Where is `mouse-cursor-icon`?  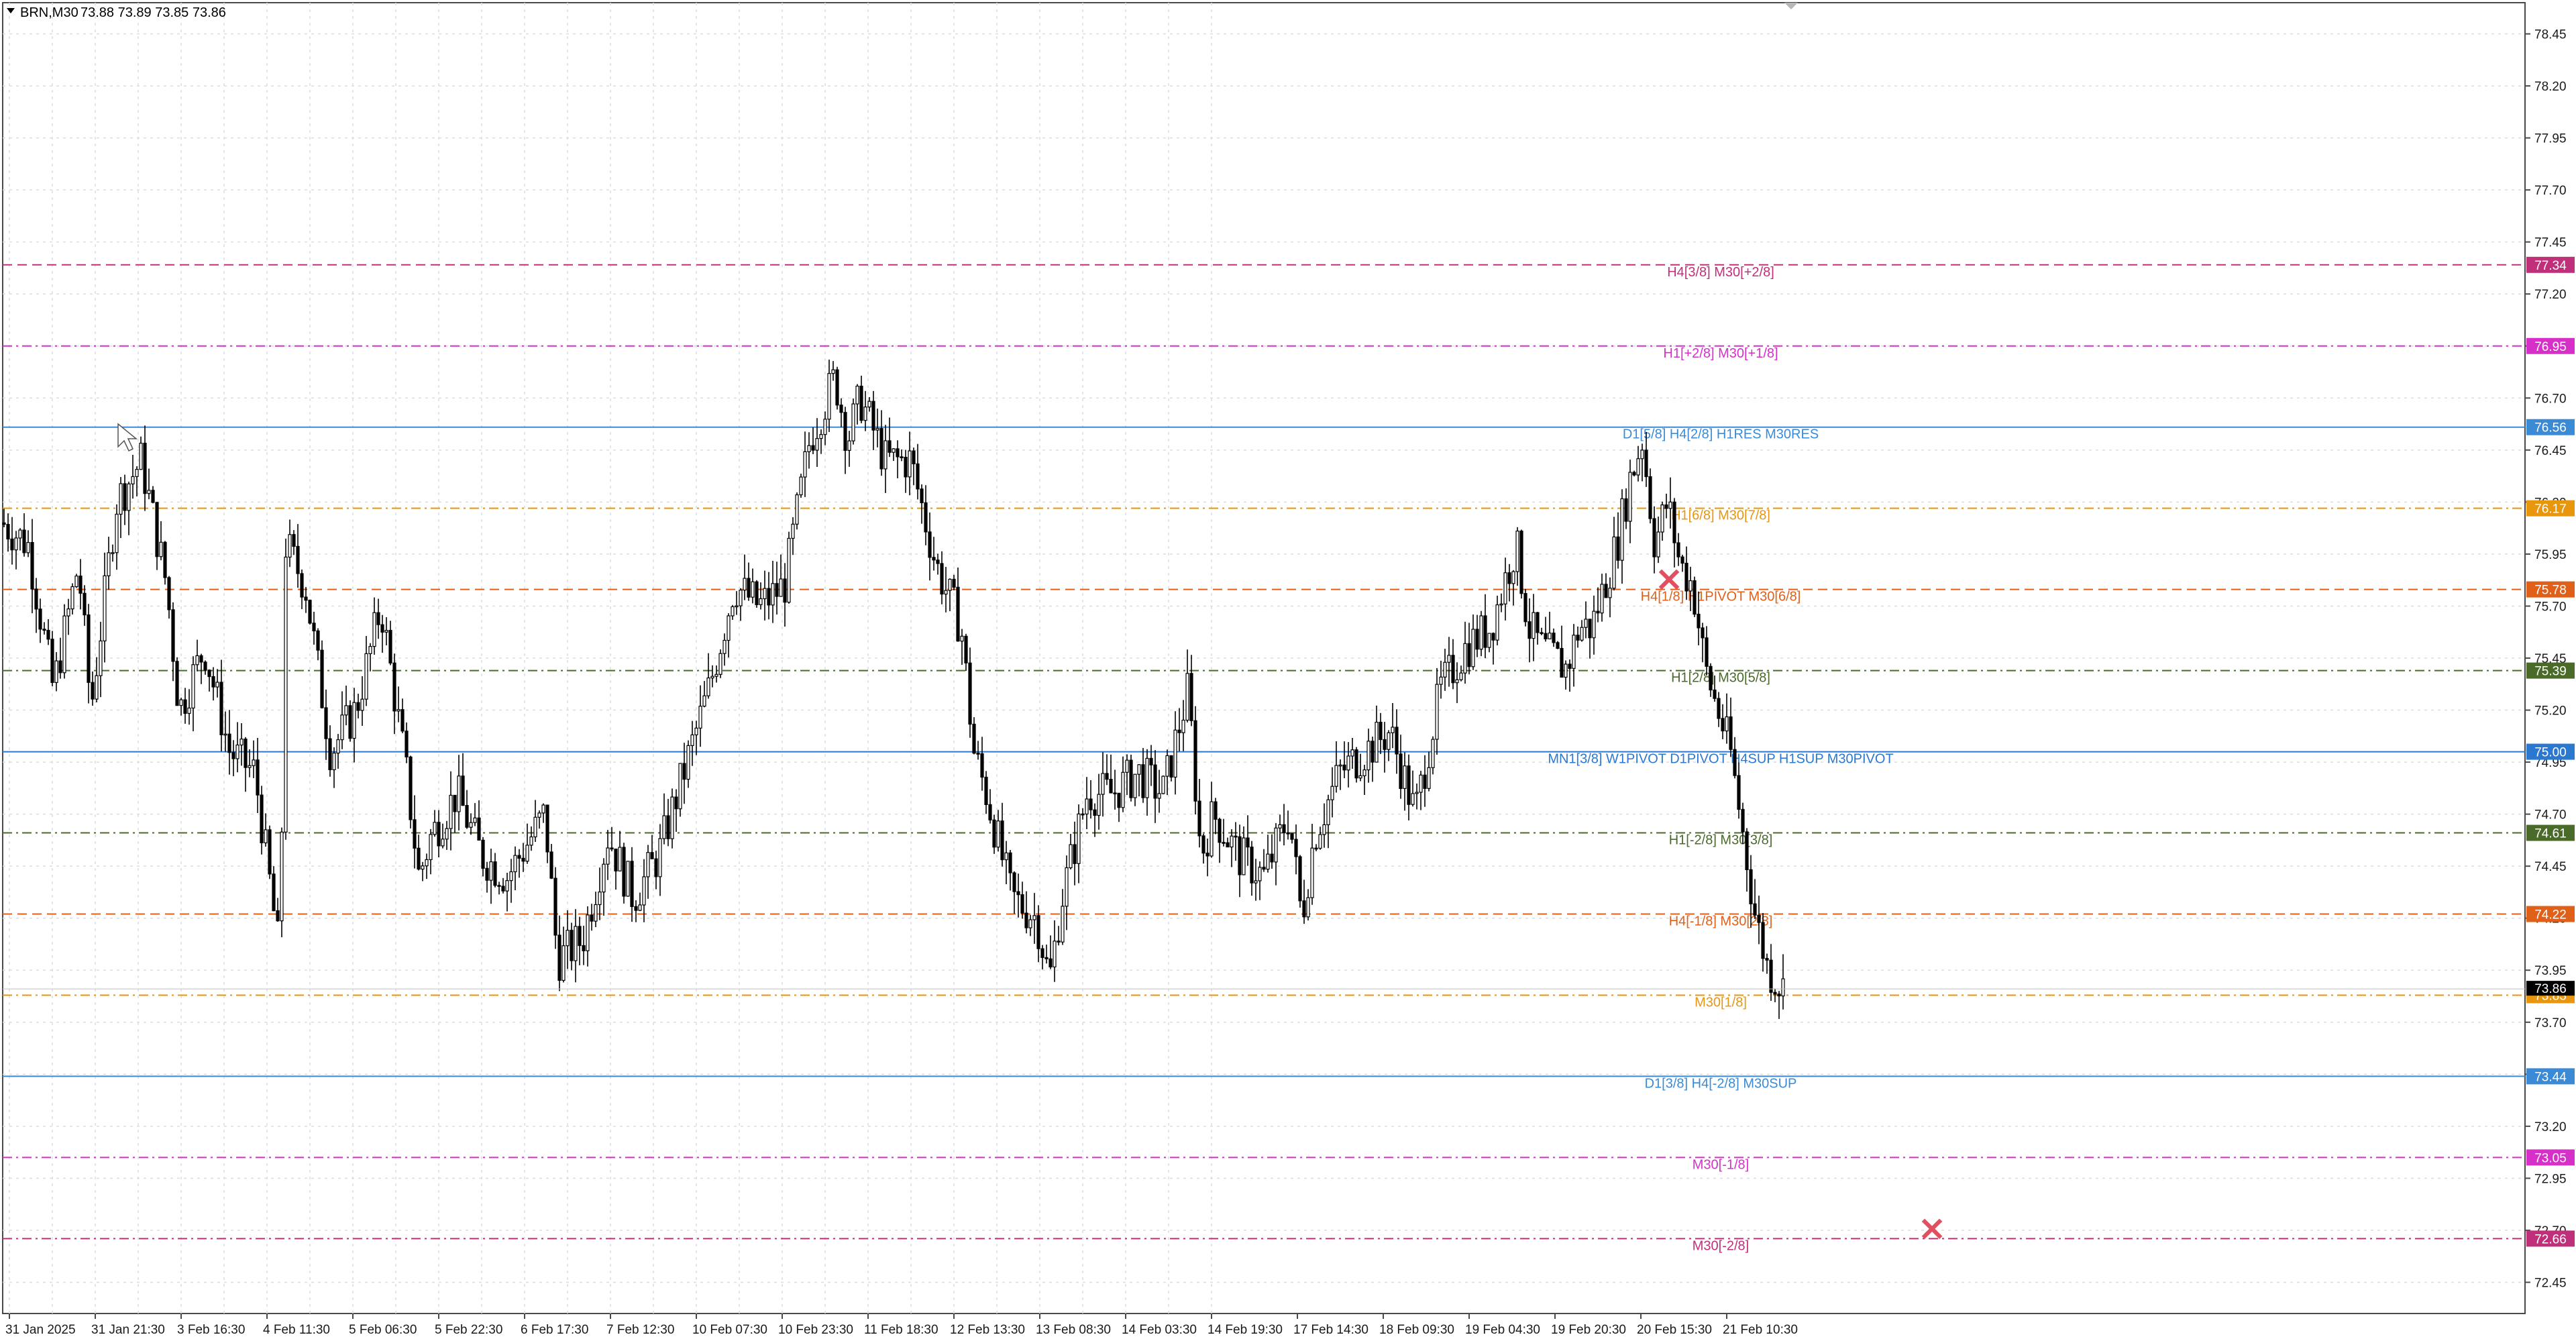
mouse-cursor-icon is located at coordinates (127, 437).